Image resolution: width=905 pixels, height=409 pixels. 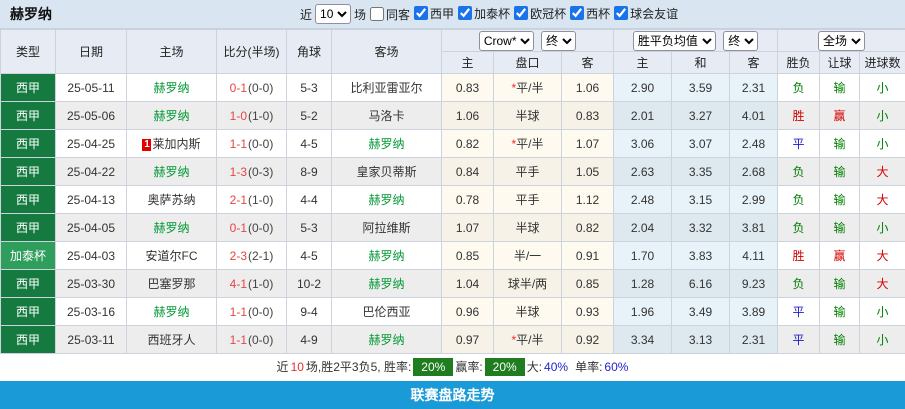 I want to click on fulltime-score: 0-1, so click(x=238, y=228).